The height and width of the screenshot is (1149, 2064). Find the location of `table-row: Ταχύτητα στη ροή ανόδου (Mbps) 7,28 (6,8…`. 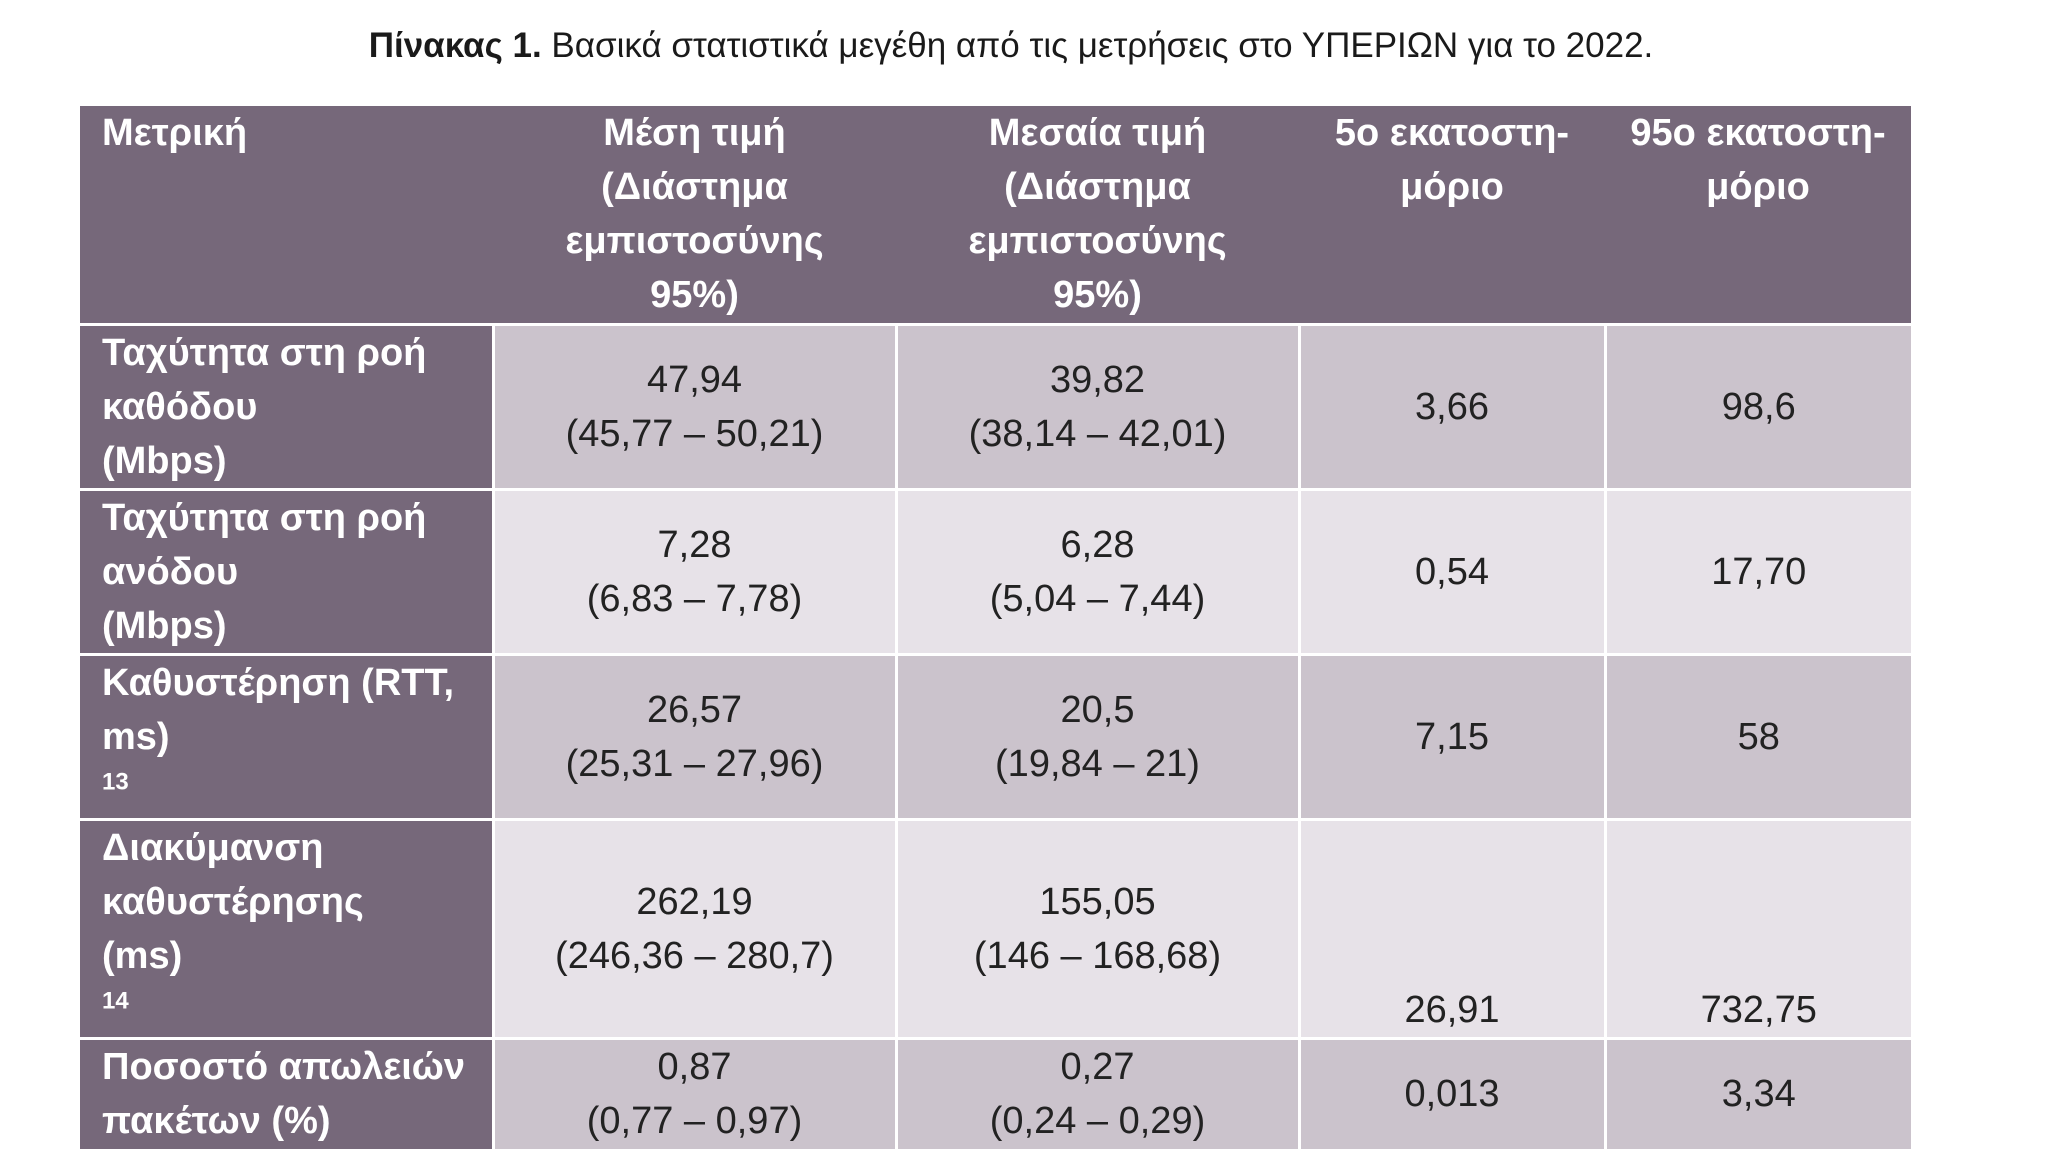

table-row: Ταχύτητα στη ροή ανόδου (Mbps) 7,28 (6,8… is located at coordinates (995, 570).